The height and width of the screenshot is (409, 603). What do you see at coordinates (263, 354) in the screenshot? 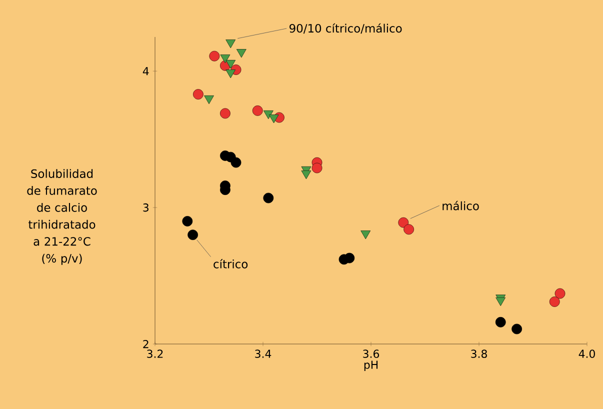
I see `x-tick-label: 3.4` at bounding box center [263, 354].